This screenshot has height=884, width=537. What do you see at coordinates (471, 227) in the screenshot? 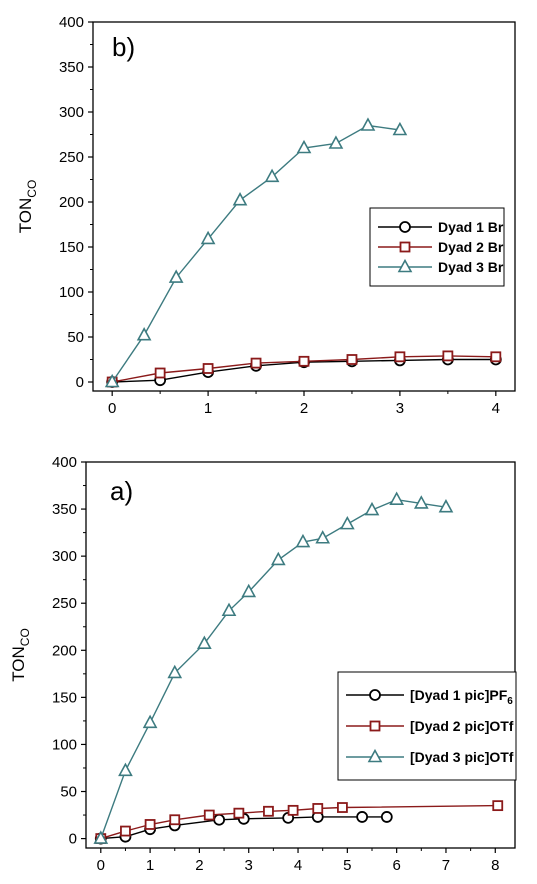
I see `legend-label: Dyad 1 Br` at bounding box center [471, 227].